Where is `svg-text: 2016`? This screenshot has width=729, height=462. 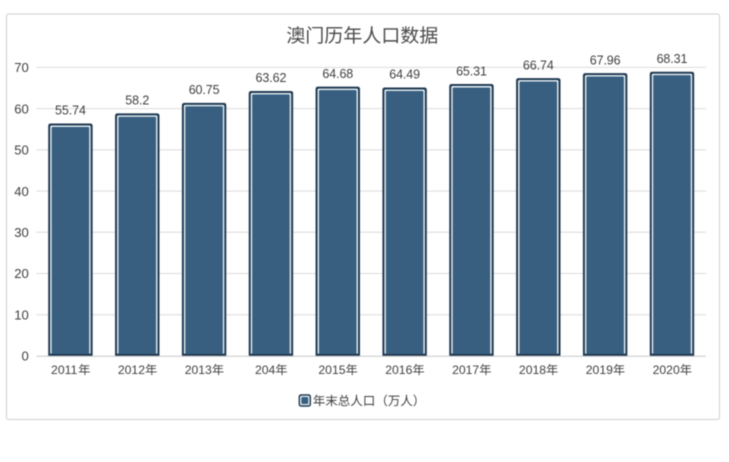
svg-text: 2016 is located at coordinates (398, 370).